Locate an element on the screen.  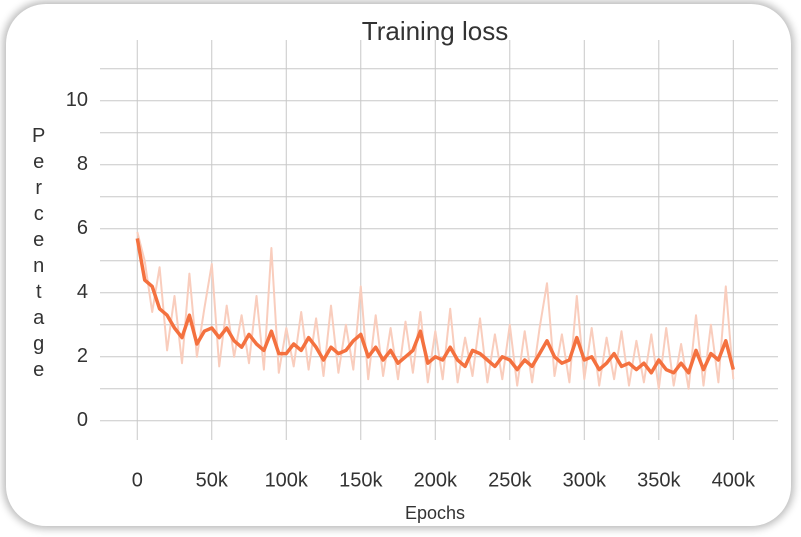
x-axis-label: Epochs is located at coordinates (435, 513).